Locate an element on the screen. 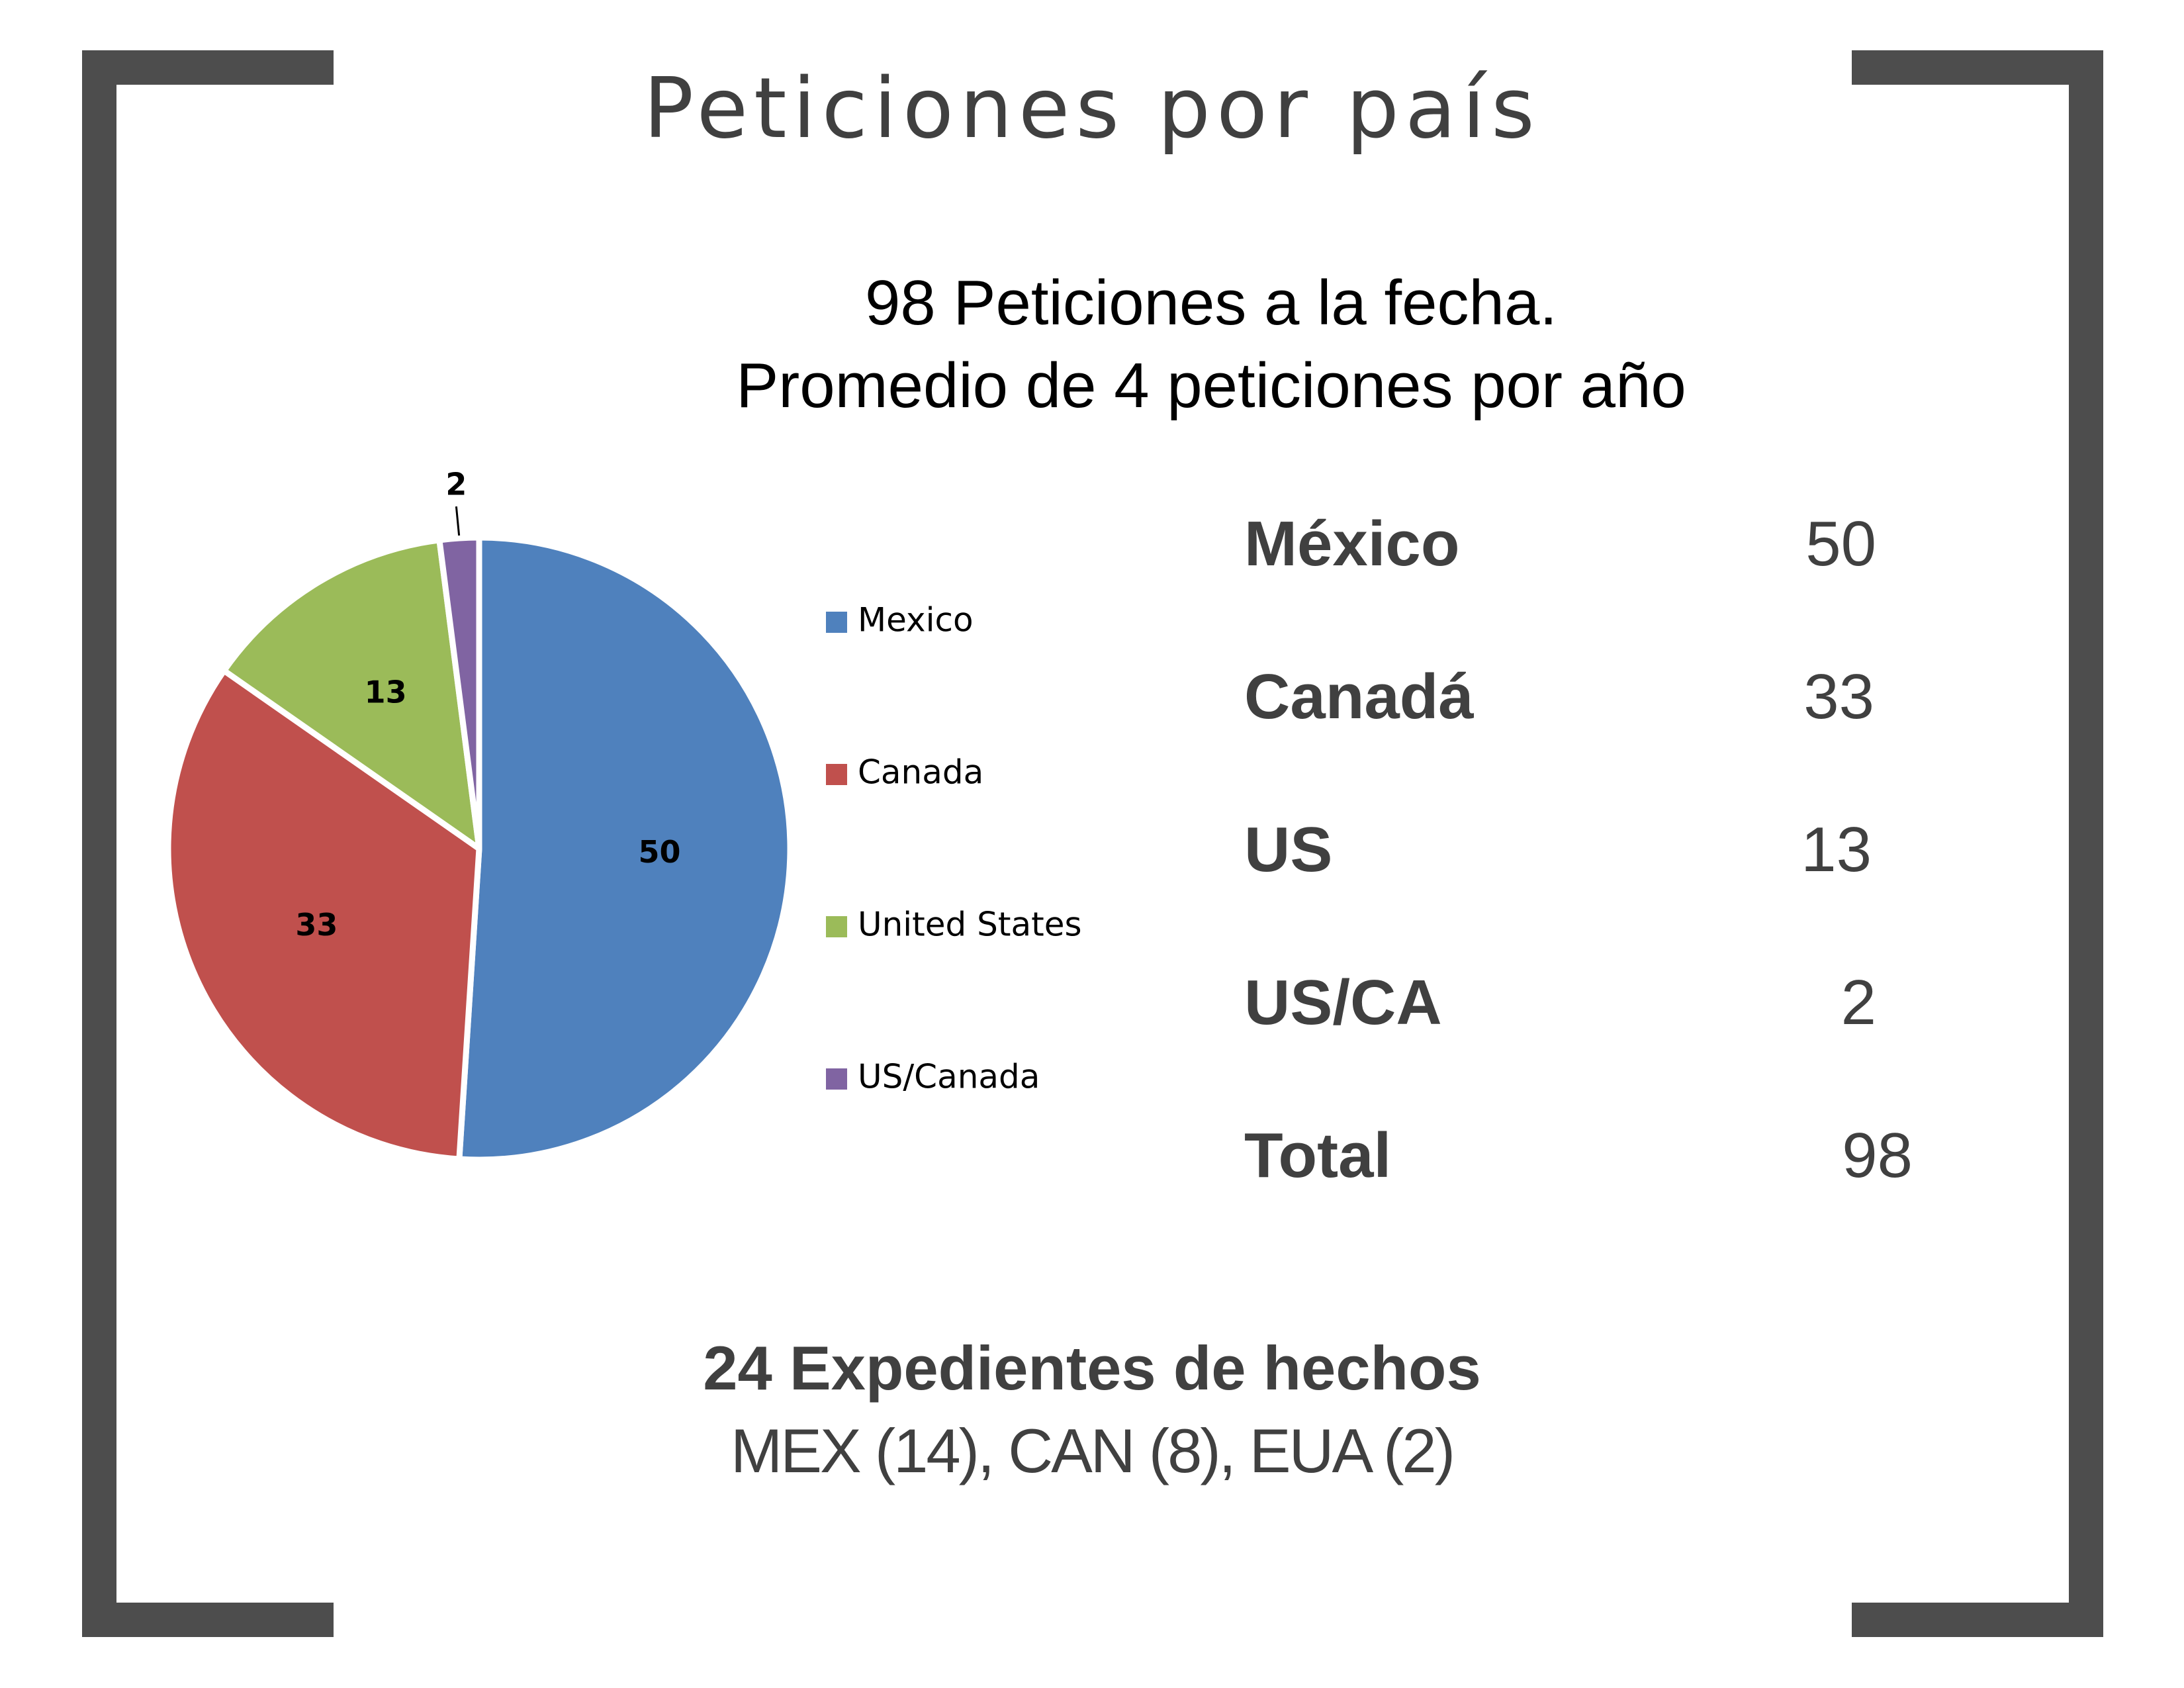  pie-label-leader-line is located at coordinates (458, 521).